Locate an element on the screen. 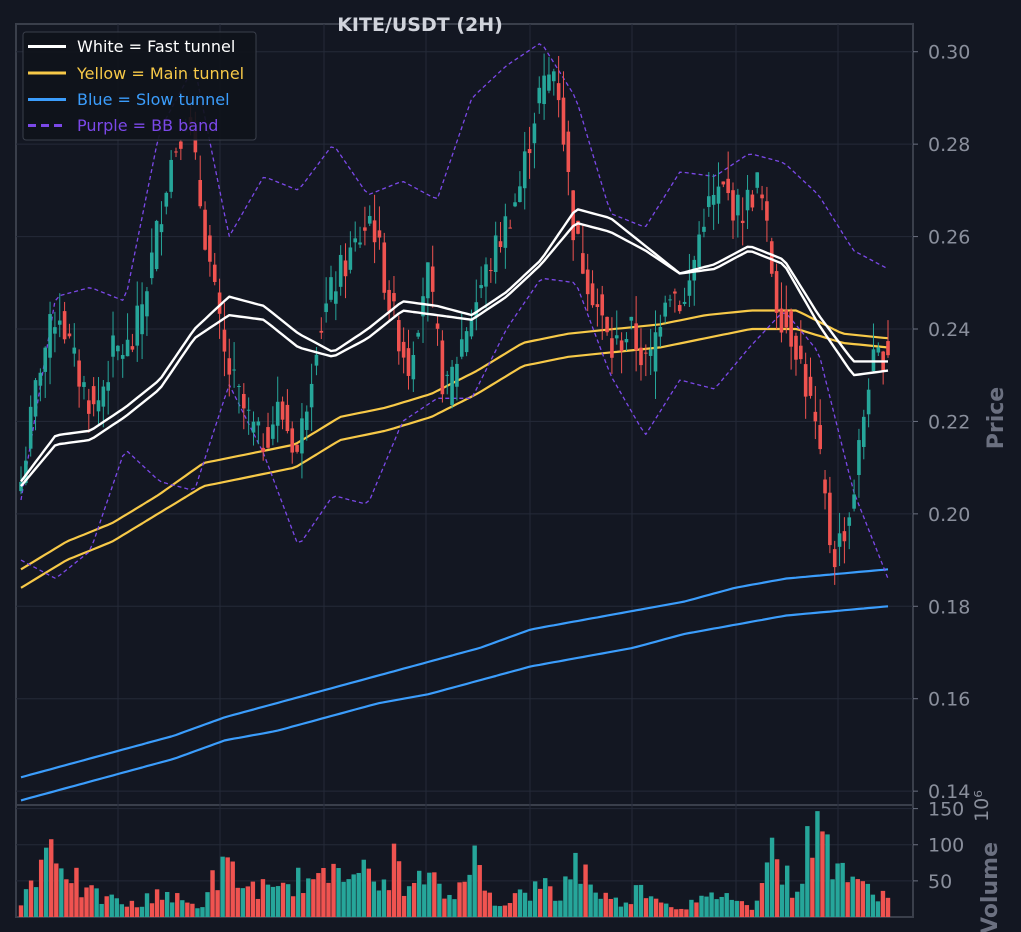  price-tick-0: 0.14 is located at coordinates (949, 792).